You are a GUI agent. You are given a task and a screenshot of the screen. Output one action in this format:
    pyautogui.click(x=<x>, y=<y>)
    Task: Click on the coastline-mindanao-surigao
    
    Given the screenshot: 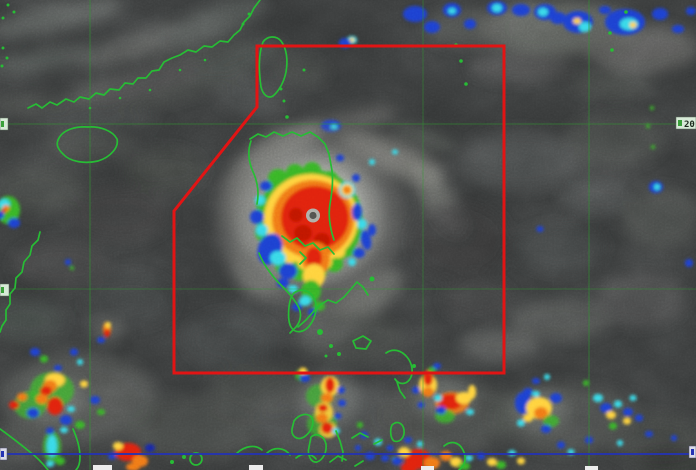 What is the action you would take?
    pyautogui.click(x=454, y=455)
    